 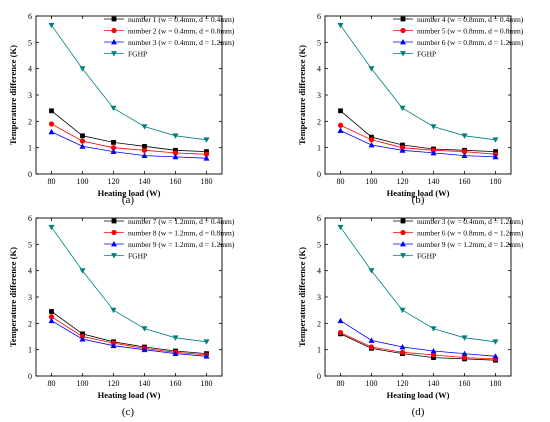 What do you see at coordinates (302, 95) in the screenshot?
I see `y-axis-label: Temperature difference (K)` at bounding box center [302, 95].